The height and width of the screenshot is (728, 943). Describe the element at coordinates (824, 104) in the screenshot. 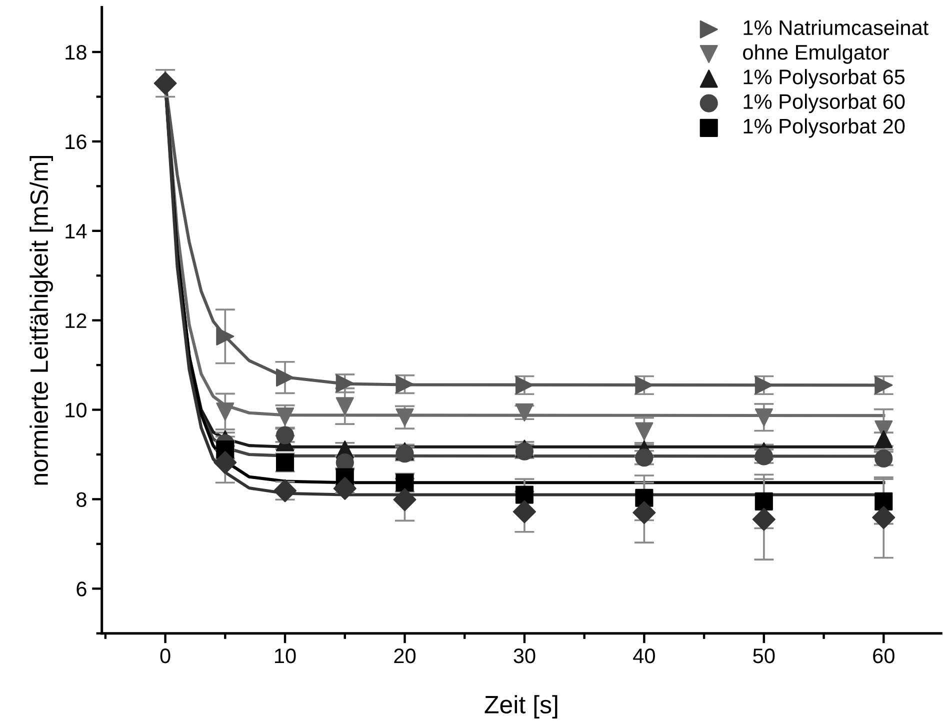

I see `legend-label: 1% Polysorbat 60` at that location.